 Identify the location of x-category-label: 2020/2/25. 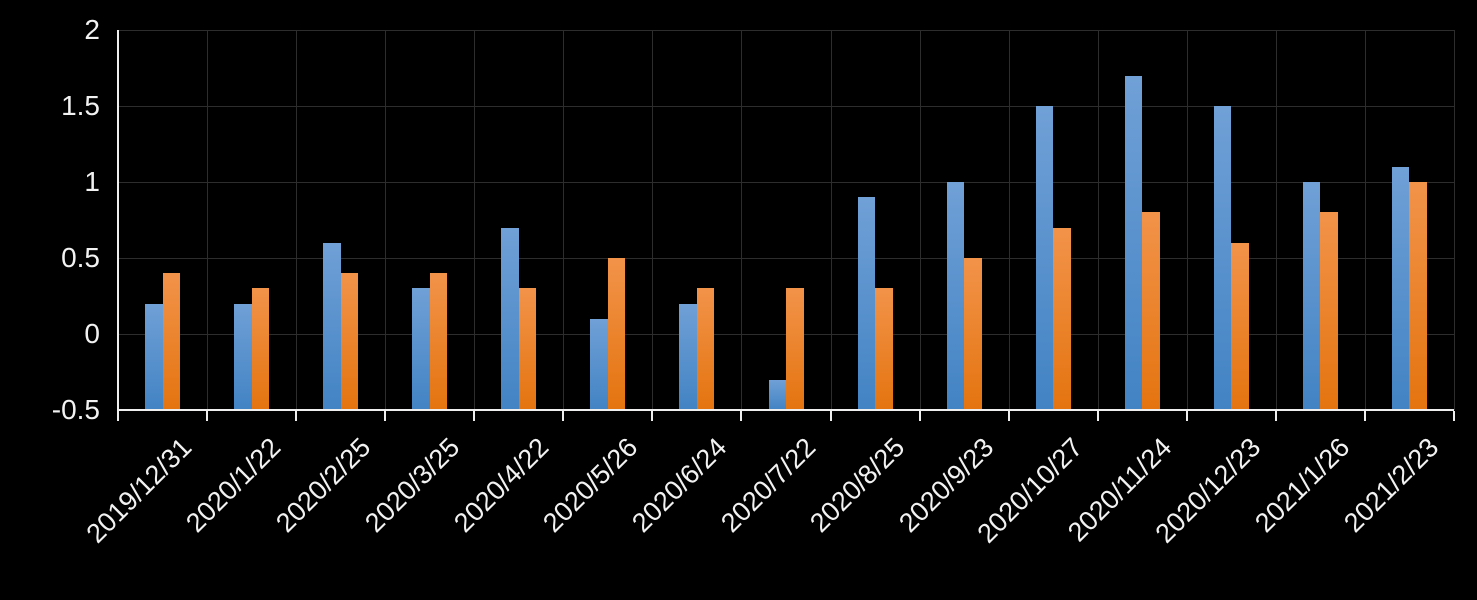
(322, 485).